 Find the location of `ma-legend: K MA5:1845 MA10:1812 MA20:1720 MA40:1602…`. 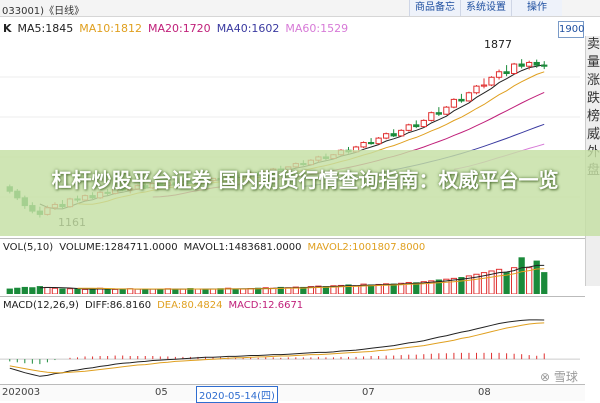

ma-legend: K MA5:1845 MA10:1812 MA20:1720 MA40:1602… is located at coordinates (174, 28).